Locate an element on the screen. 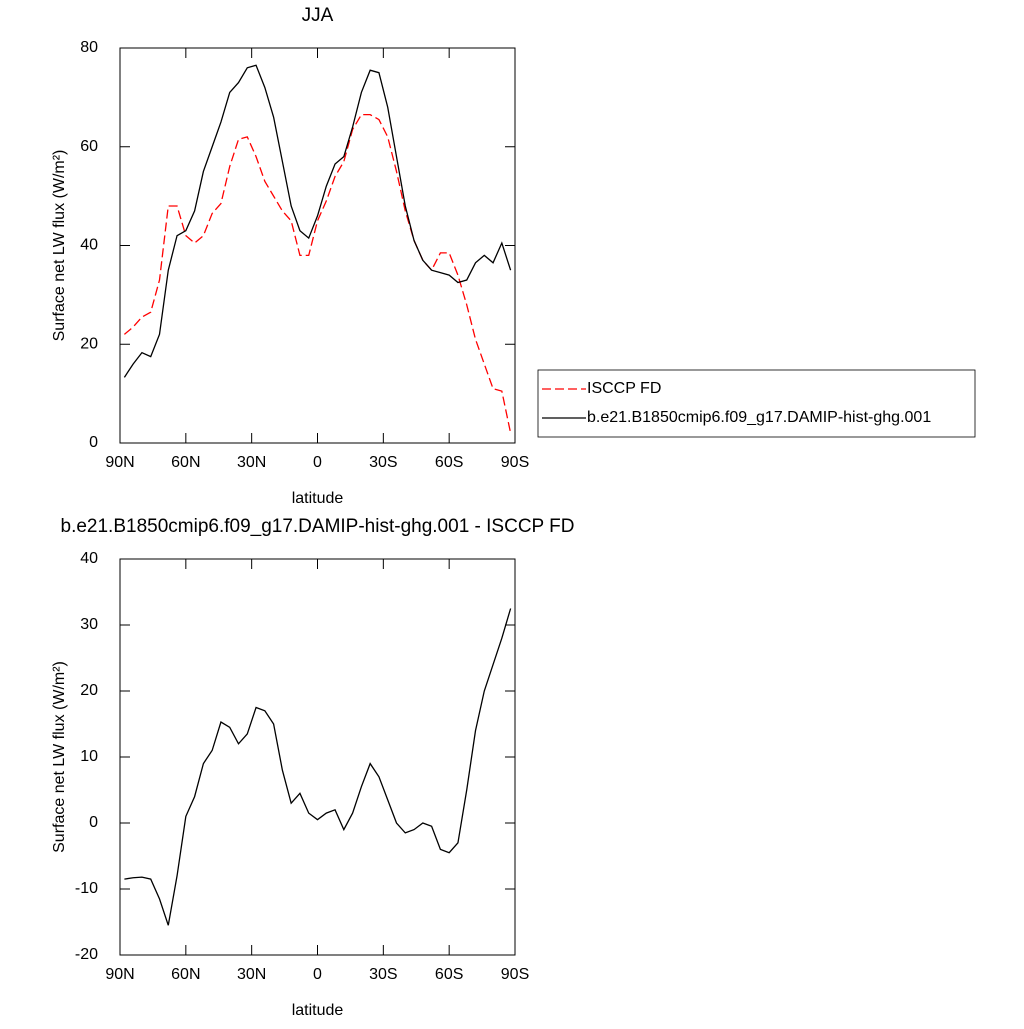  y-tick-label: 80 is located at coordinates (89, 47).